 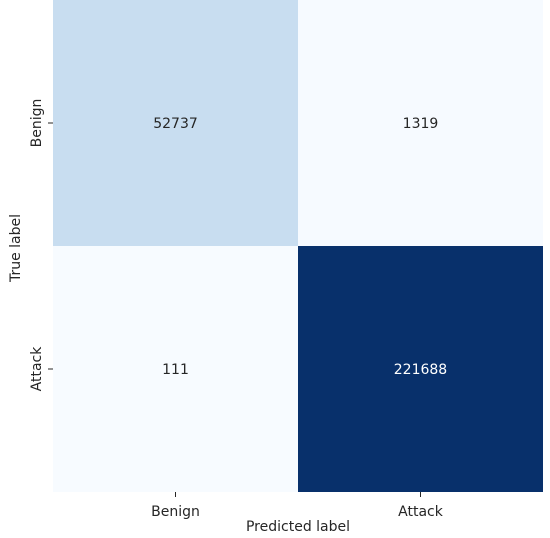 I want to click on x-tick-label: Benign, so click(x=175, y=512).